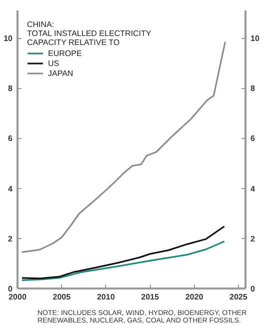 Image resolution: width=262 pixels, height=329 pixels. Describe the element at coordinates (62, 297) in the screenshot. I see `x-tick-label: 2005` at that location.